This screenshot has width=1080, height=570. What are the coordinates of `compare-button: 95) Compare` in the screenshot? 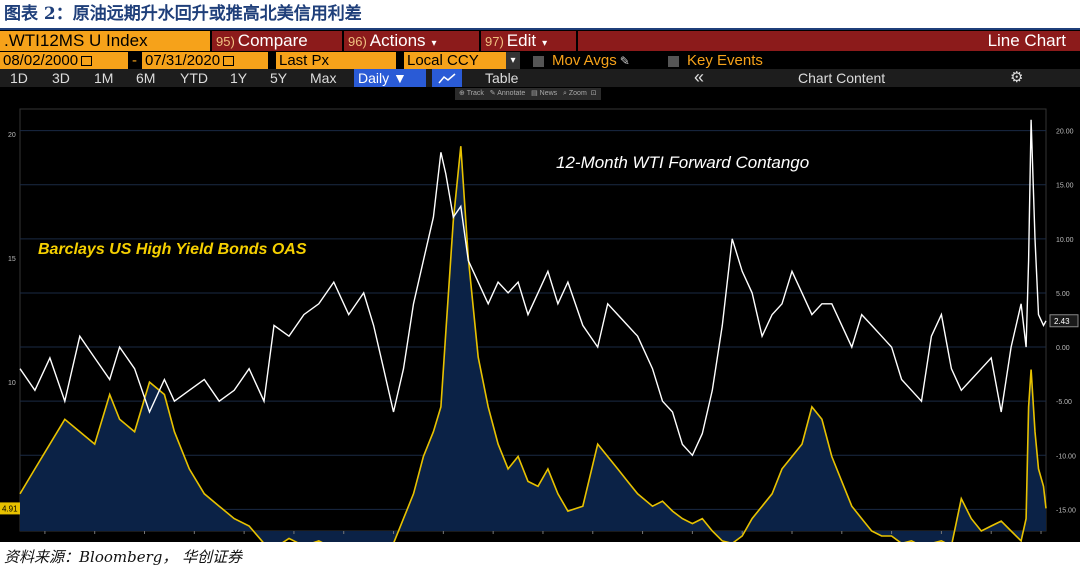 It's located at (277, 41).